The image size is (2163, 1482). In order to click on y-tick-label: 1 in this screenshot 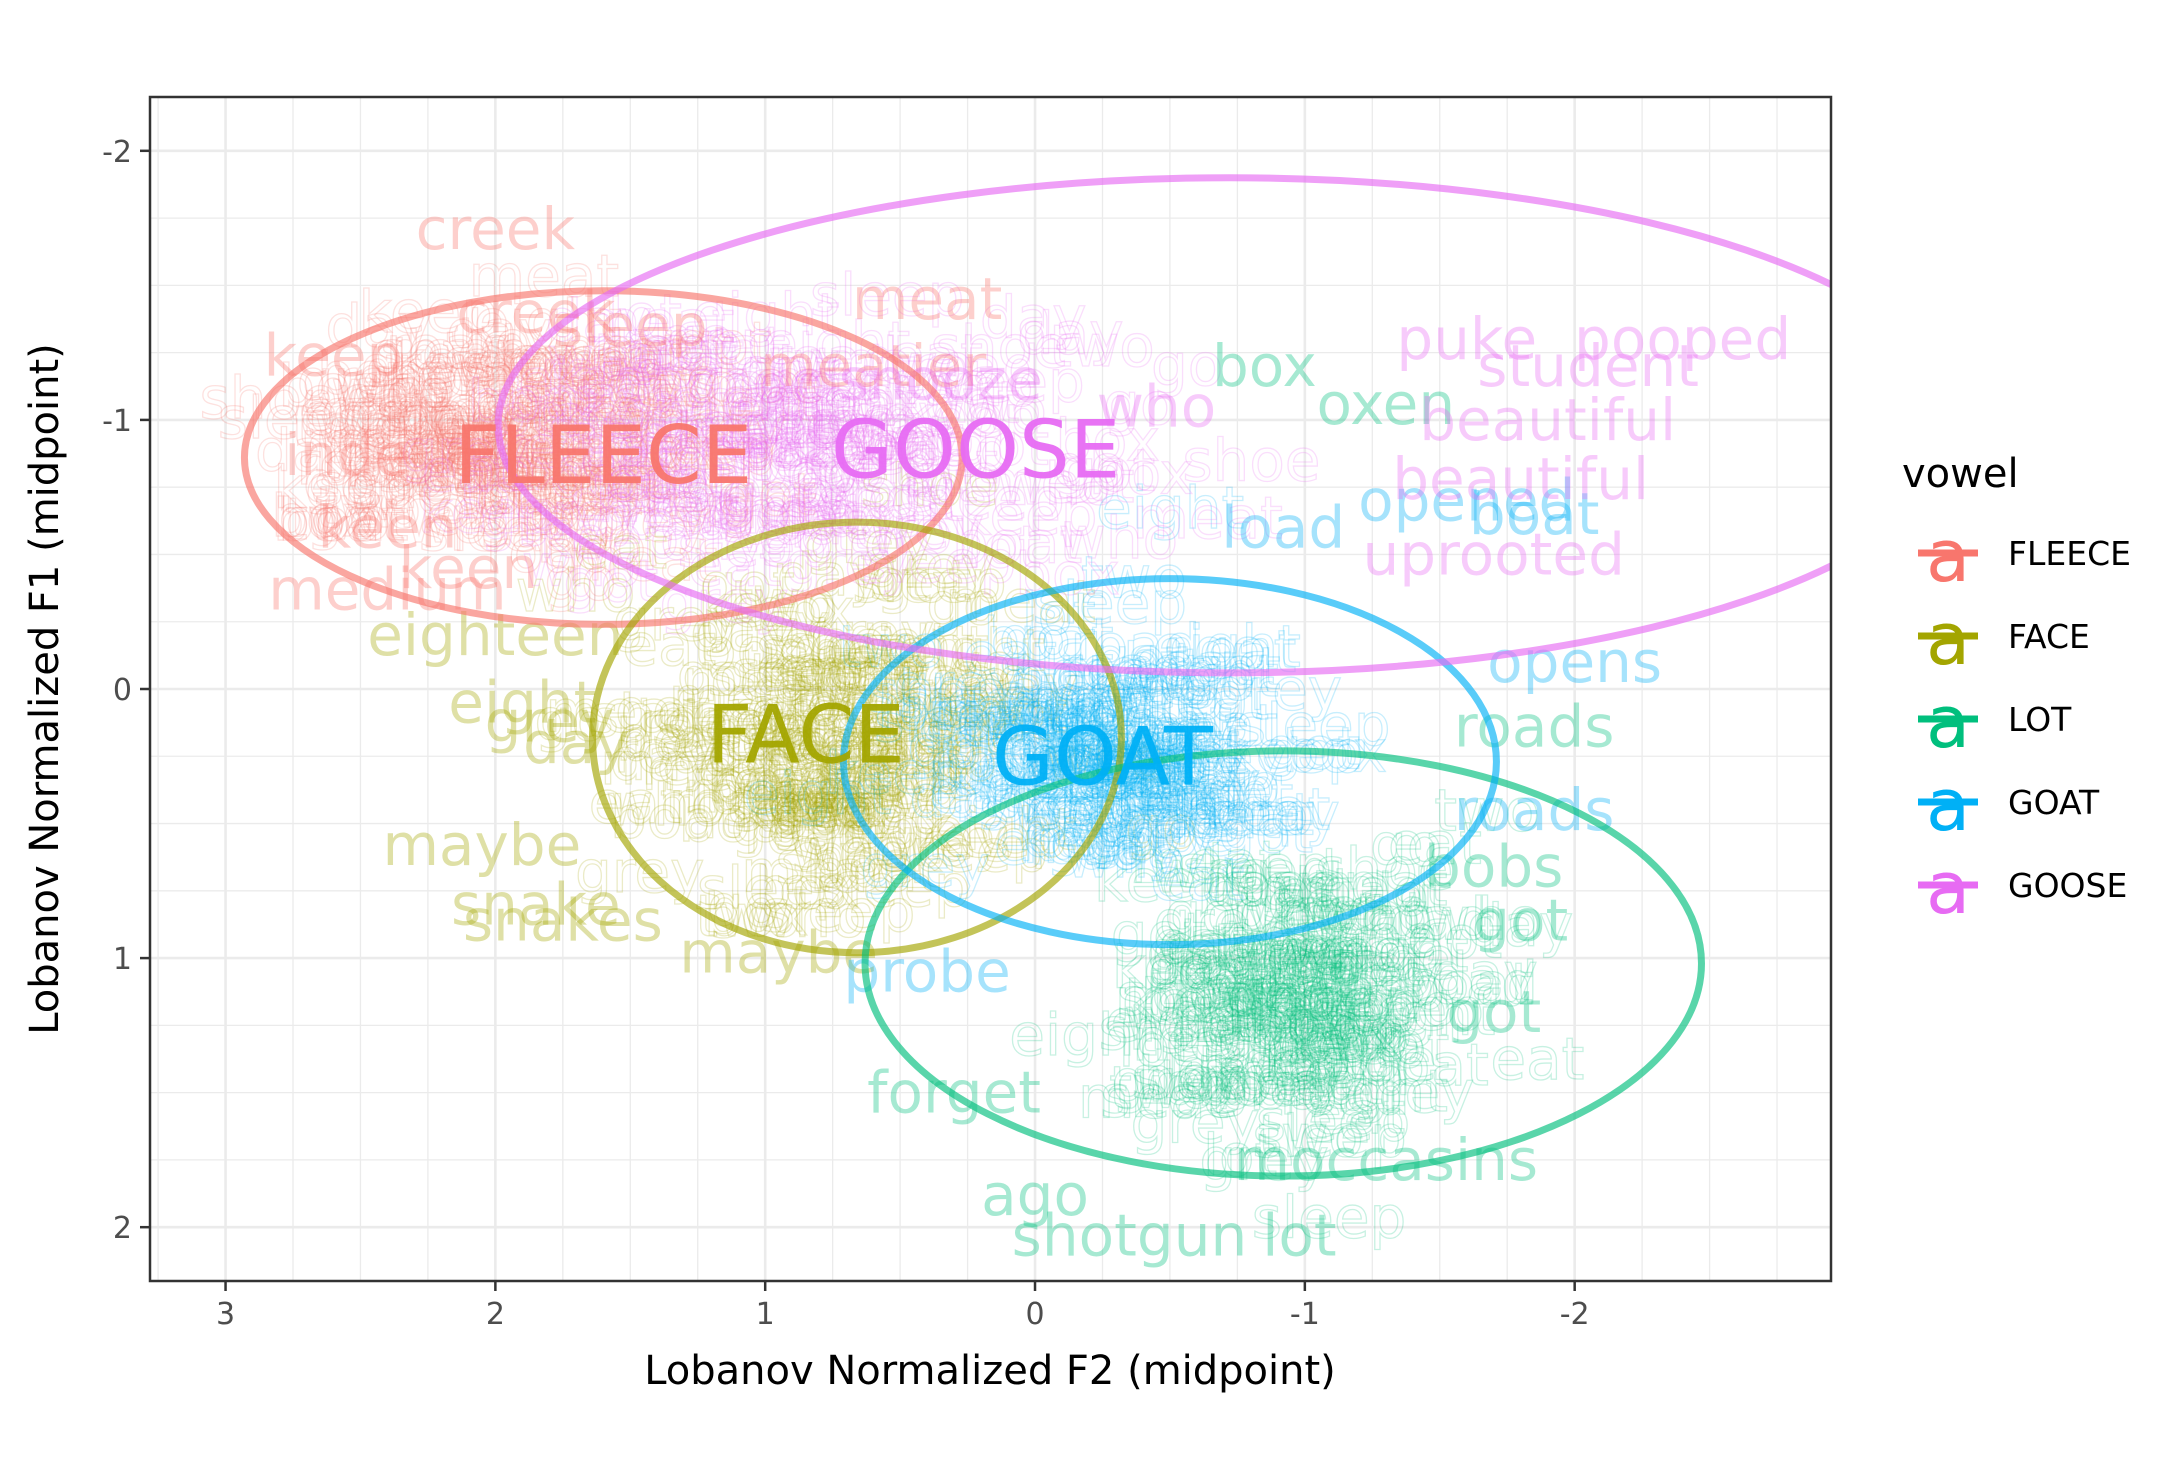, I will do `click(122, 959)`.